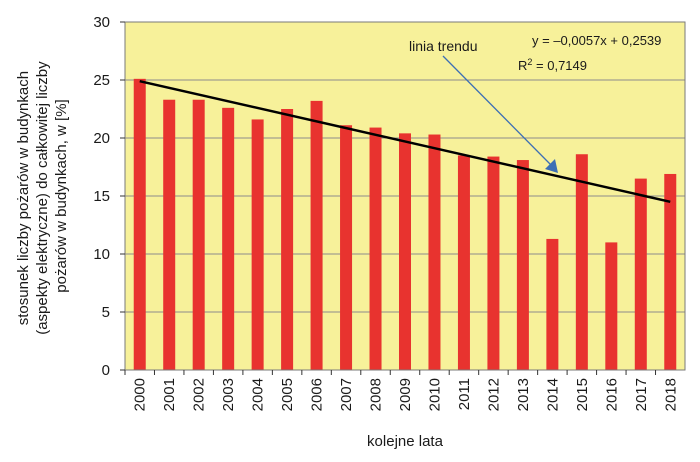 The width and height of the screenshot is (700, 462). I want to click on trend-label: linia trendu, so click(443, 46).